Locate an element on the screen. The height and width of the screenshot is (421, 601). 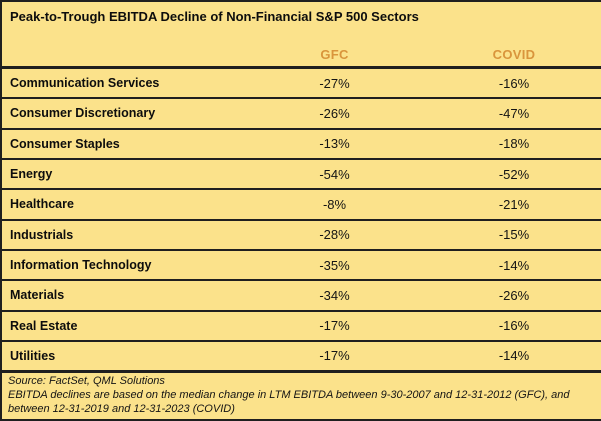
gfc-value: -8% is located at coordinates (334, 204).